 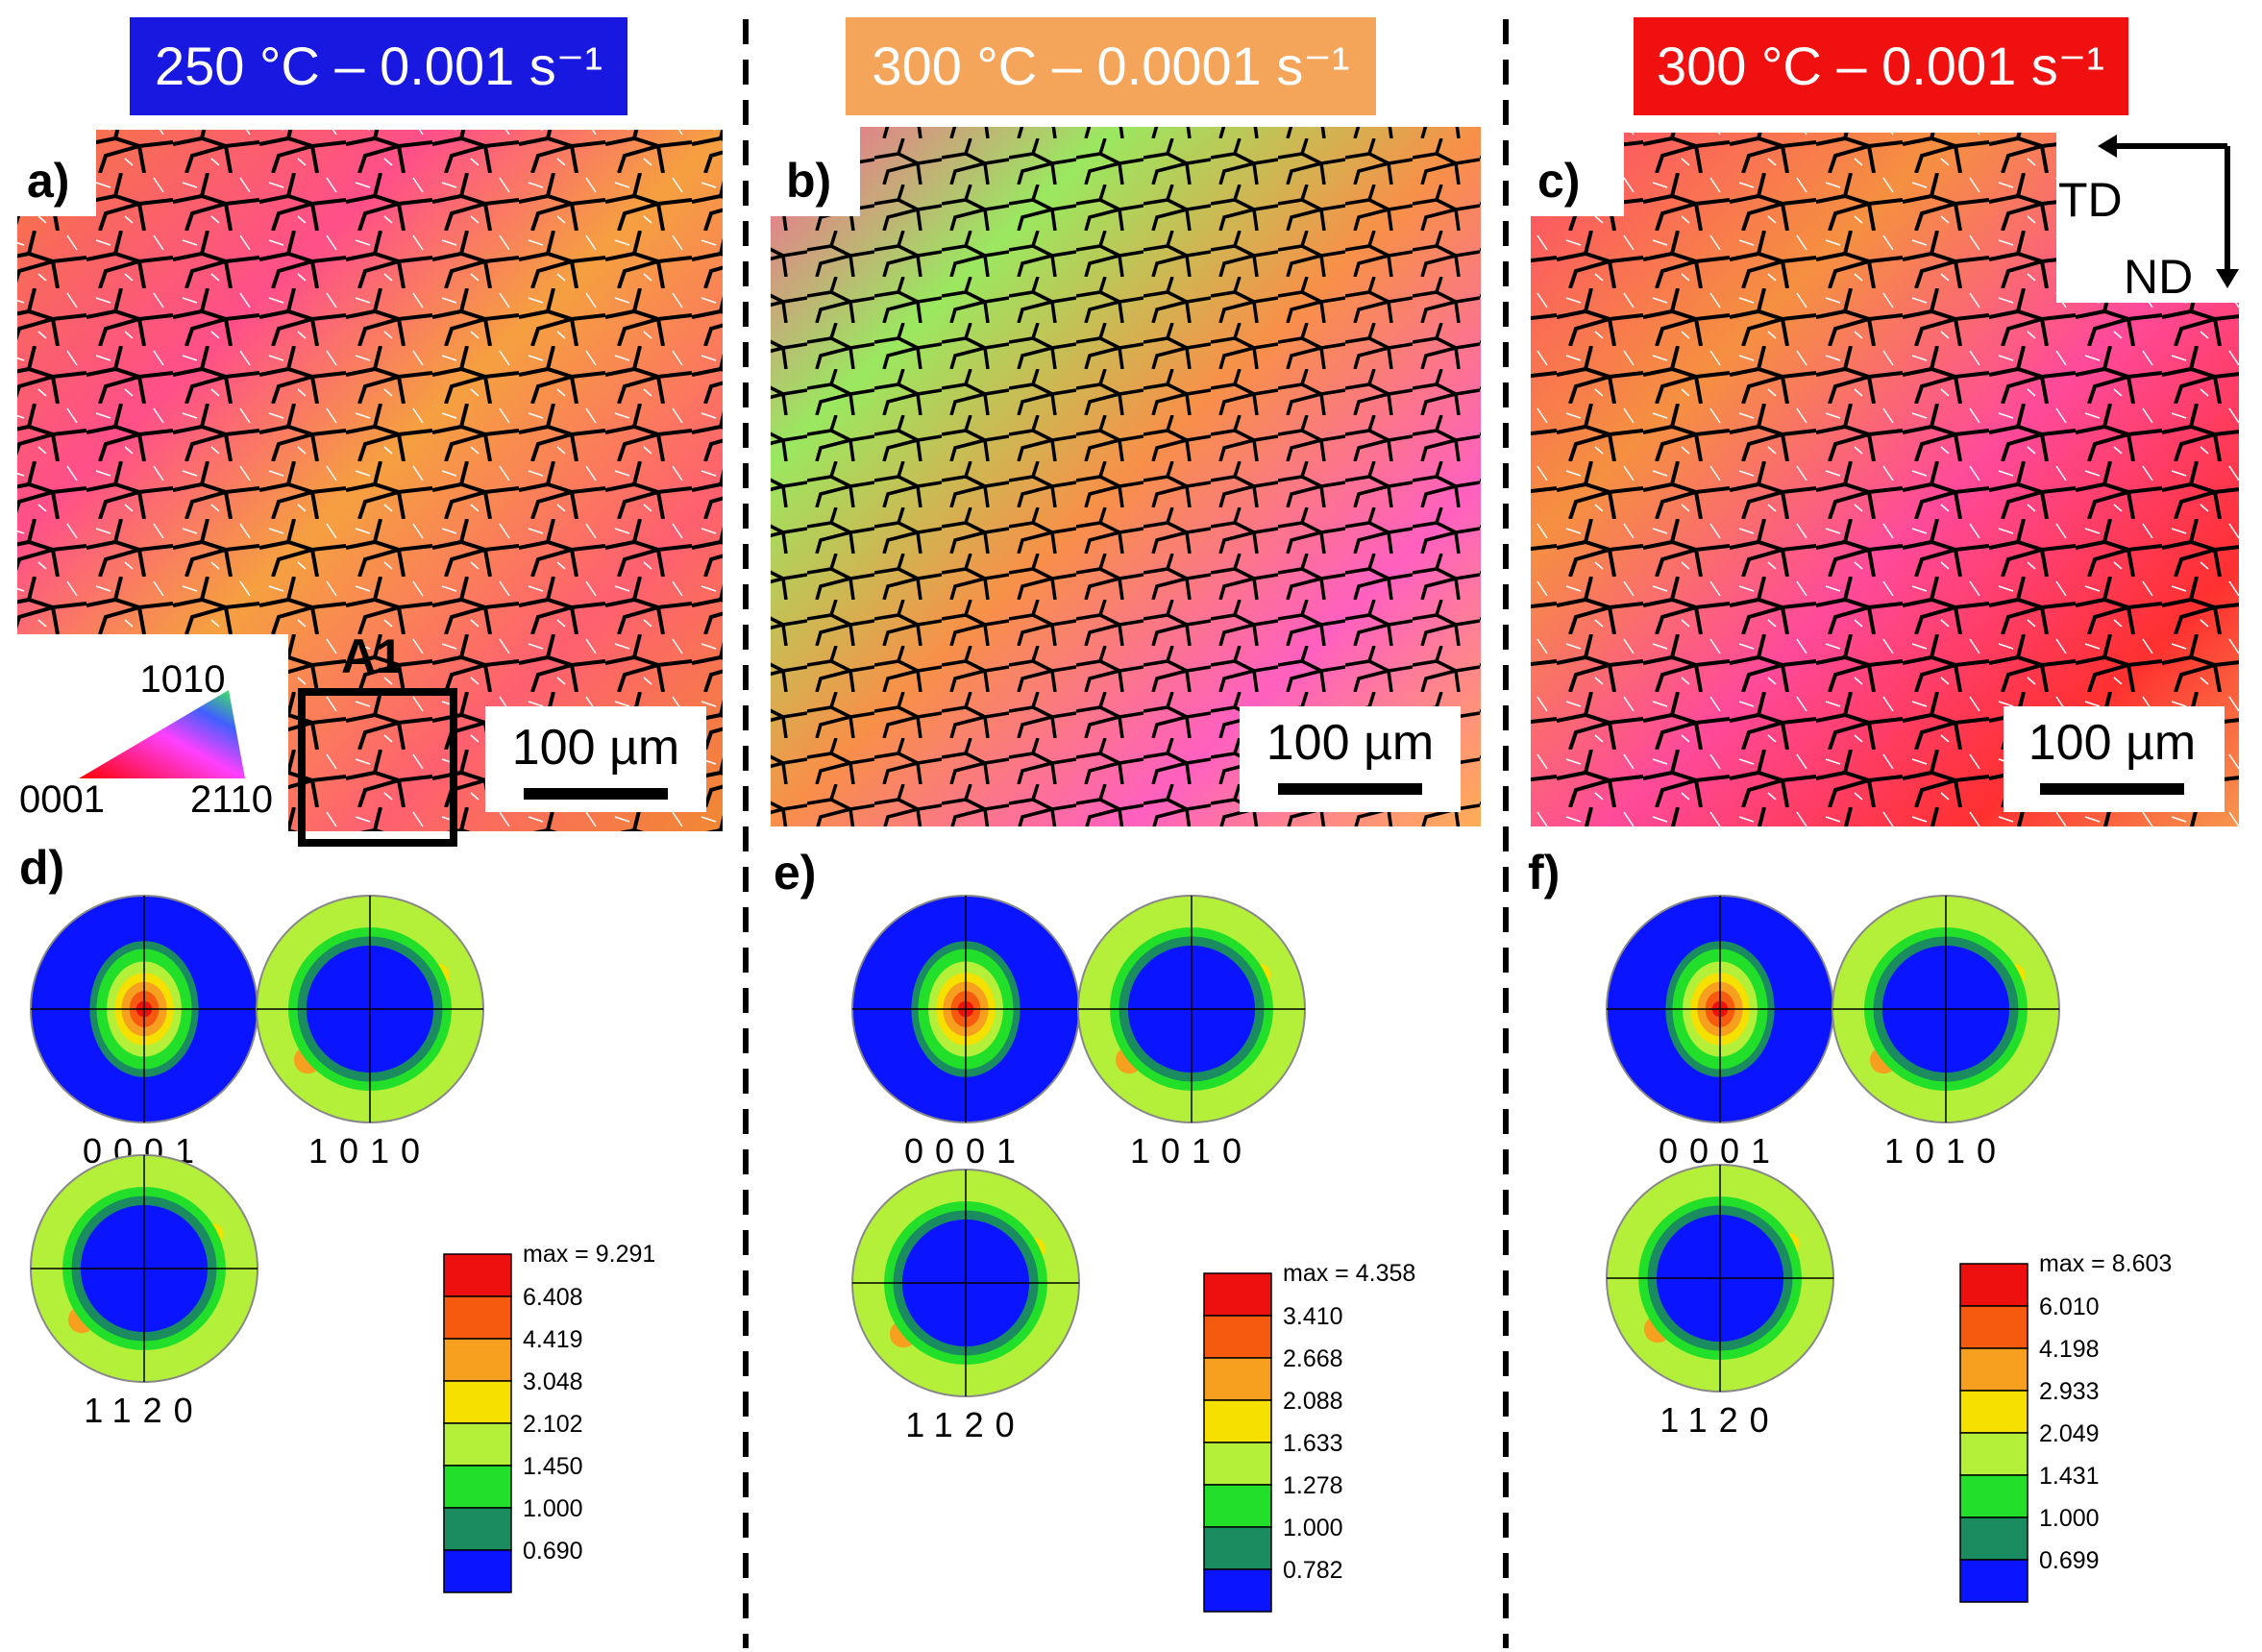 What do you see at coordinates (2112, 789) in the screenshot?
I see `scalebar-c` at bounding box center [2112, 789].